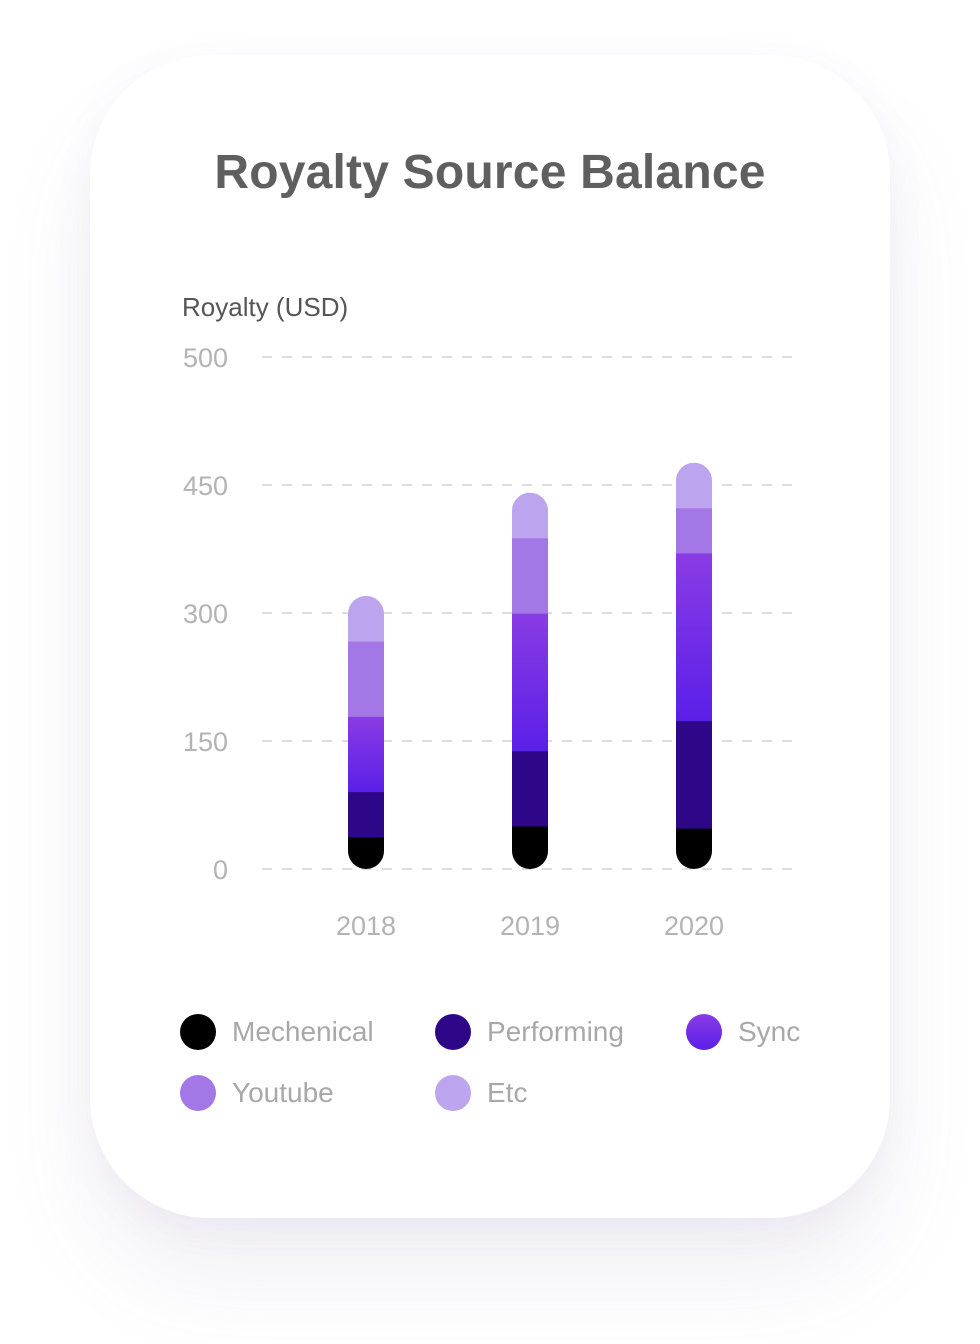 The height and width of the screenshot is (1344, 980). What do you see at coordinates (205, 486) in the screenshot?
I see `y-tick-label: 450` at bounding box center [205, 486].